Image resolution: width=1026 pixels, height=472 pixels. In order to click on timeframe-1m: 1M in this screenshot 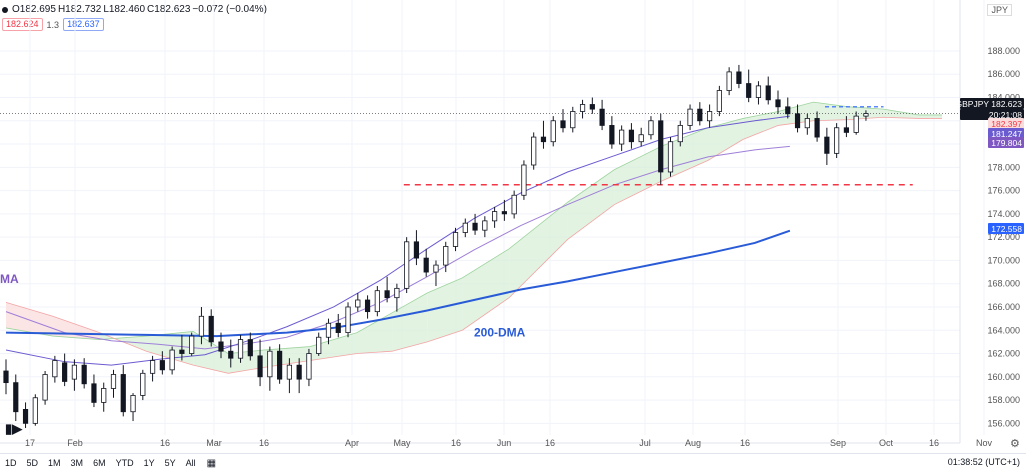, I will do `click(54, 463)`.